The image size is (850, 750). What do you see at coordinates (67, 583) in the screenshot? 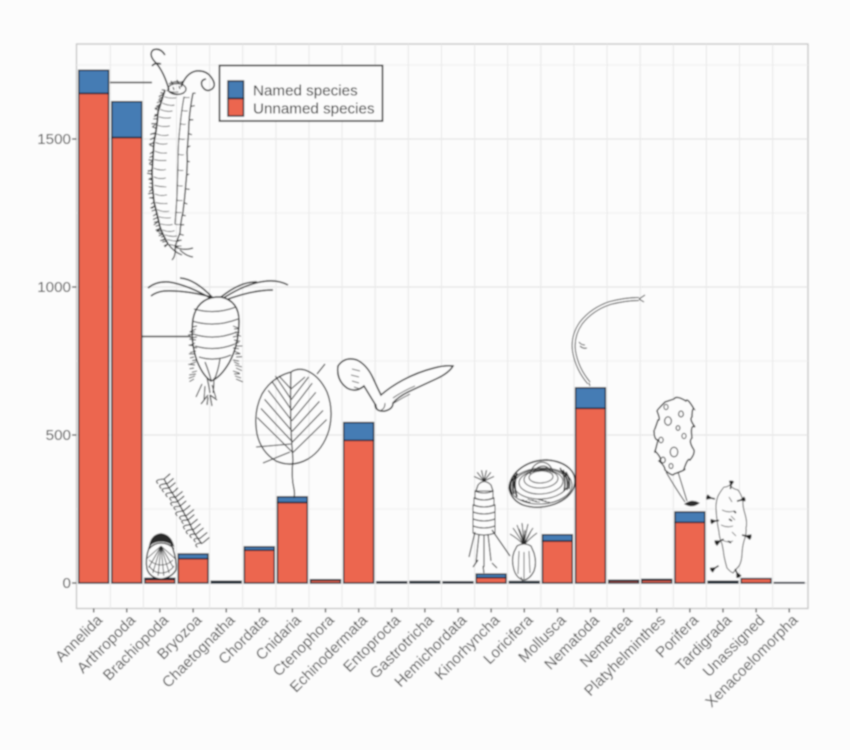
I see `svg-text: 0` at bounding box center [67, 583].